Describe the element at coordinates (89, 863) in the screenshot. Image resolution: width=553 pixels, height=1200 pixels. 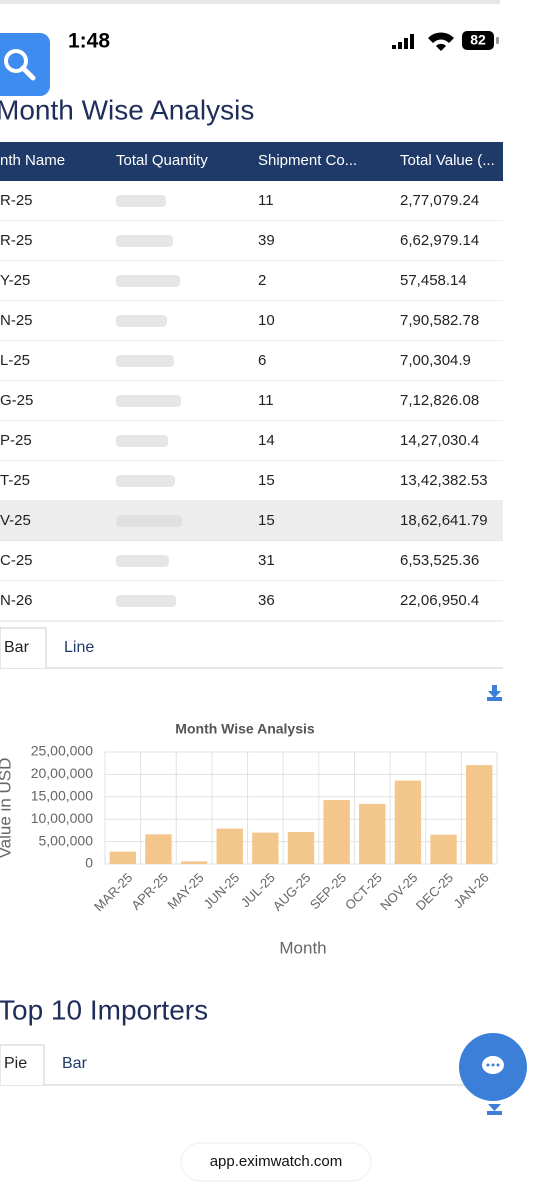
I see `y-tick-label: 0` at that location.